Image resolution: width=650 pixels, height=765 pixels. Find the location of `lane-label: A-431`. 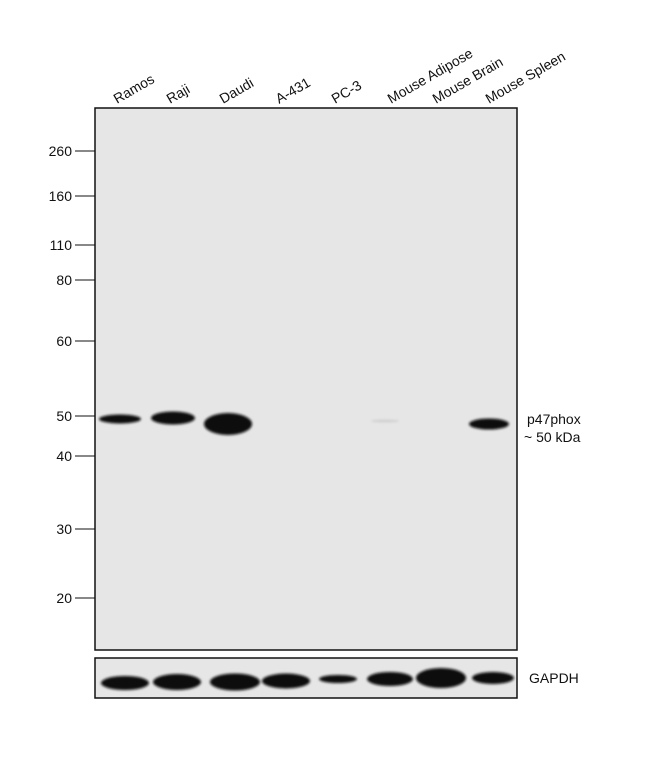

lane-label: A-431 is located at coordinates (293, 90).